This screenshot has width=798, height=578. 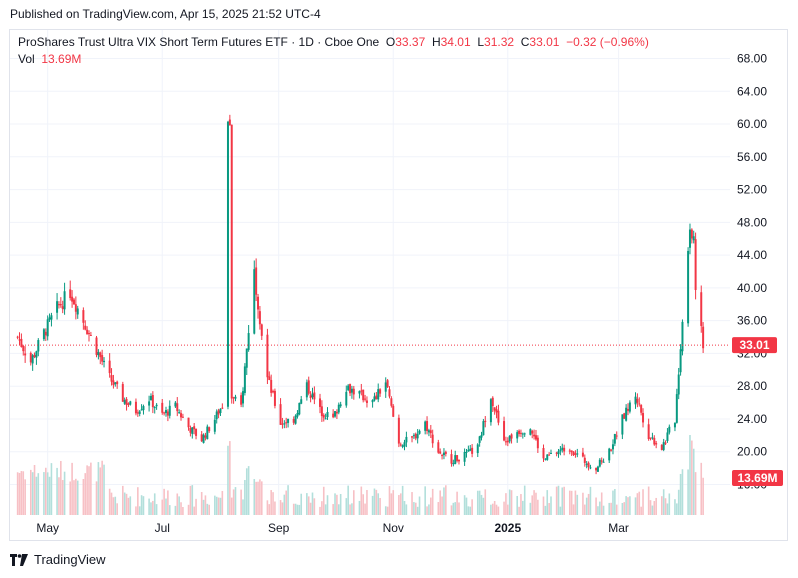 What do you see at coordinates (436, 42) in the screenshot?
I see `legend-high-label: H` at bounding box center [436, 42].